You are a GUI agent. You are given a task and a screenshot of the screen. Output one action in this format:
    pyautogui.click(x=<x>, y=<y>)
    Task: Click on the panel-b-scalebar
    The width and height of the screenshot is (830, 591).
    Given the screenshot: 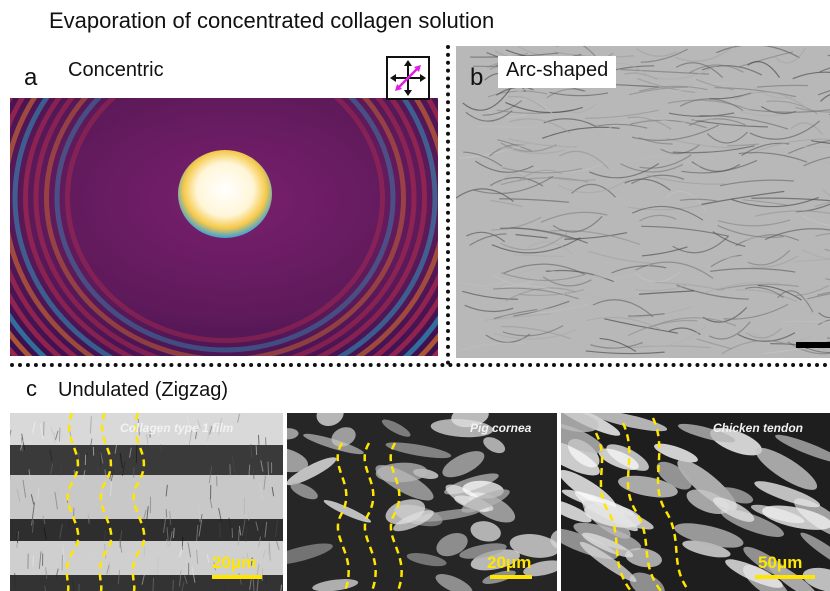 What is the action you would take?
    pyautogui.click(x=813, y=345)
    